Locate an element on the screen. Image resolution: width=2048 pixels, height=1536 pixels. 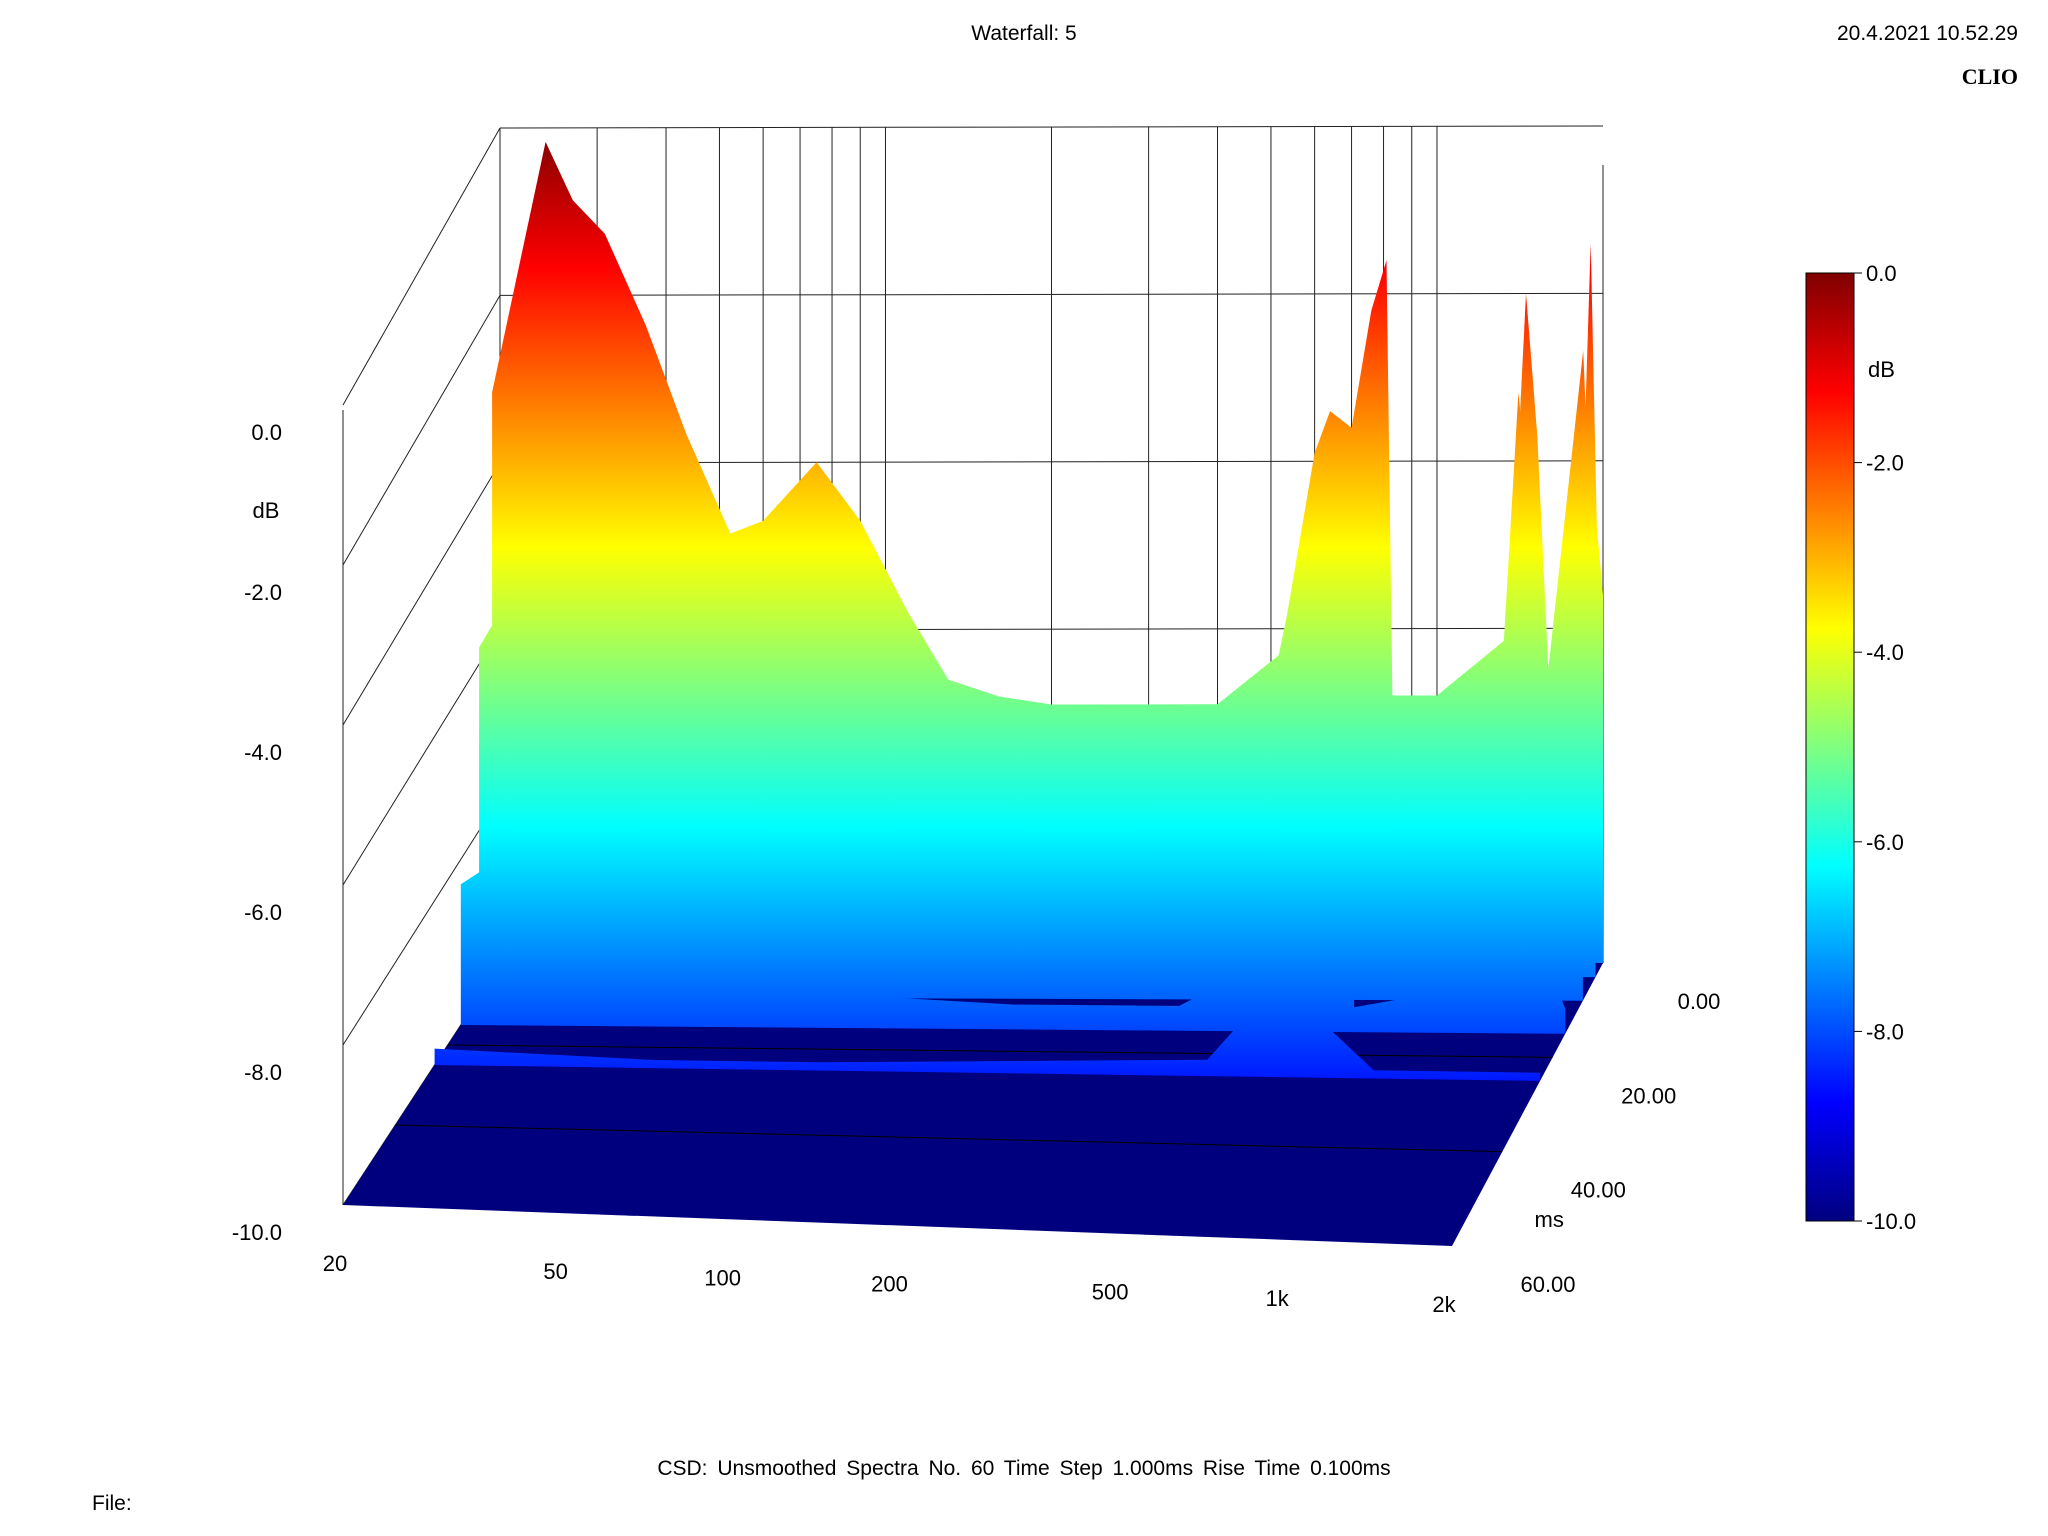
x-tick-label: 1k is located at coordinates (1277, 1298).